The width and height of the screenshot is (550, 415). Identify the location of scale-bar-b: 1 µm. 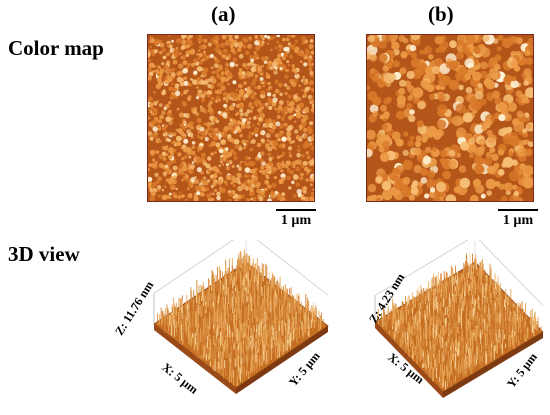
(518, 219).